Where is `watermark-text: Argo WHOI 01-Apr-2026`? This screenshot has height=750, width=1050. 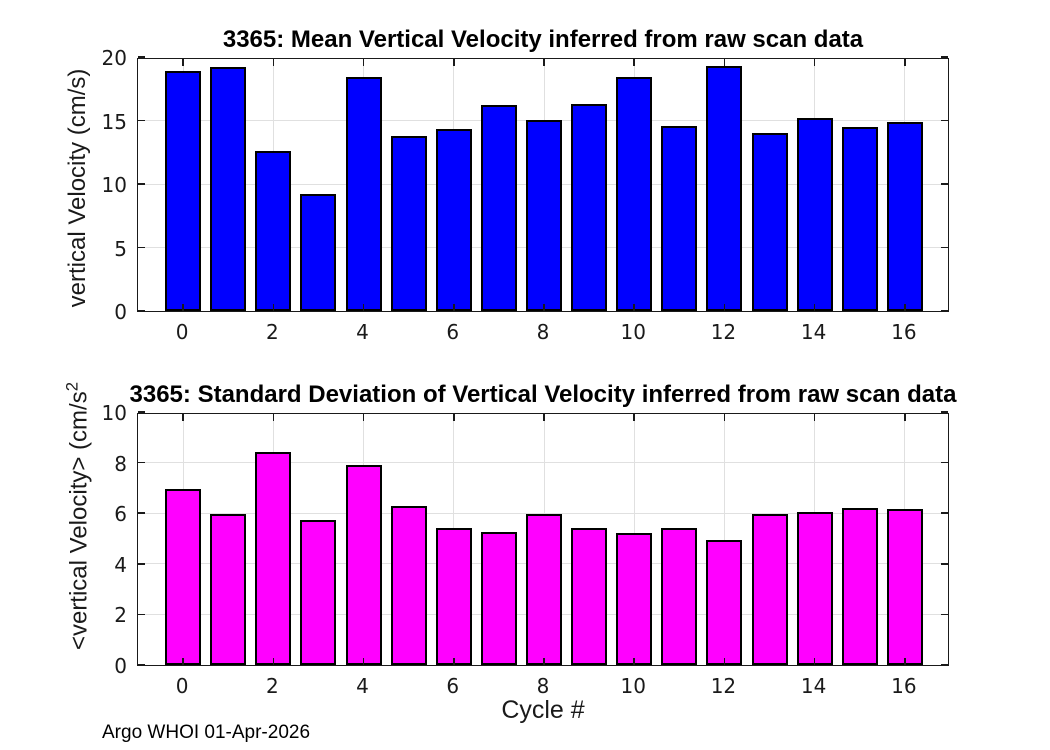 watermark-text: Argo WHOI 01-Apr-2026 is located at coordinates (206, 732).